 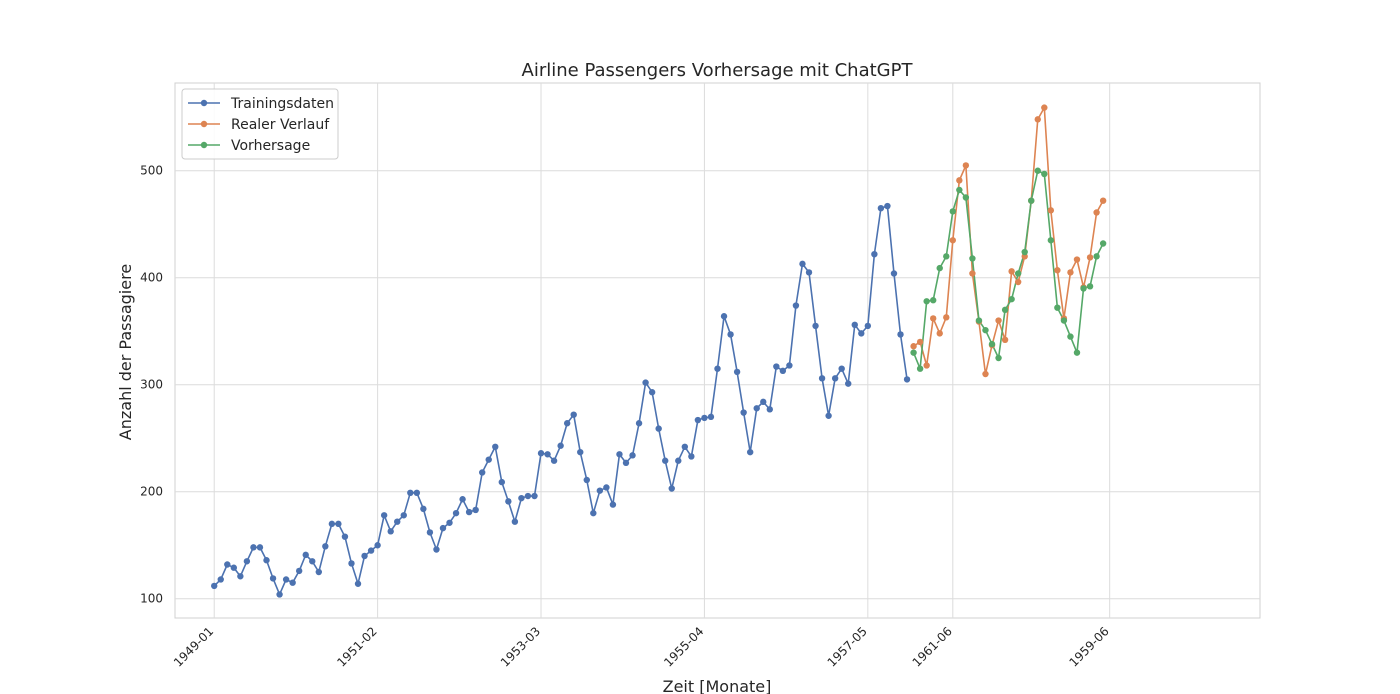 I want to click on y-axis-ticks: 100 200 300 400 500, so click(x=151, y=385).